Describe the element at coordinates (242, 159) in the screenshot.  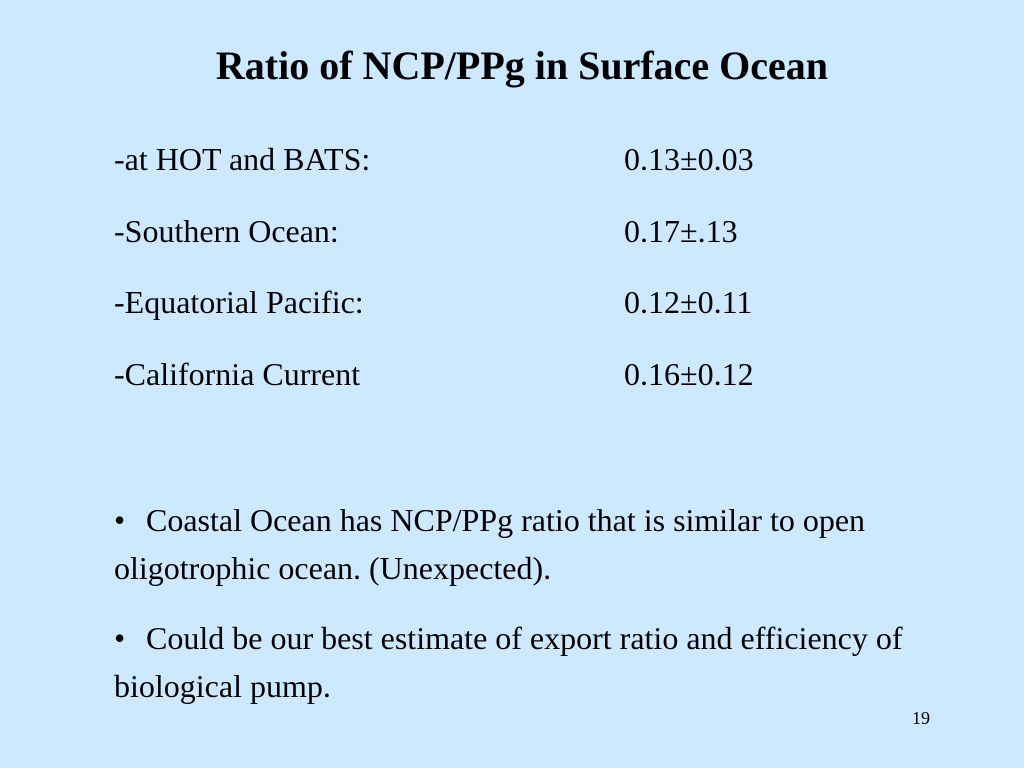
I see `region-label: -at HOT and BATS:` at that location.